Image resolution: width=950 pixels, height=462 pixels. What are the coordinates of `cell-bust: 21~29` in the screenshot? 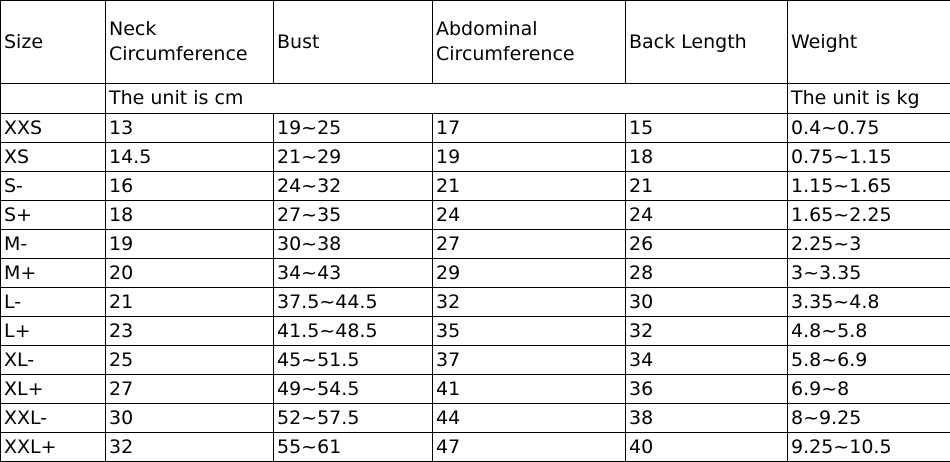 It's located at (353, 157).